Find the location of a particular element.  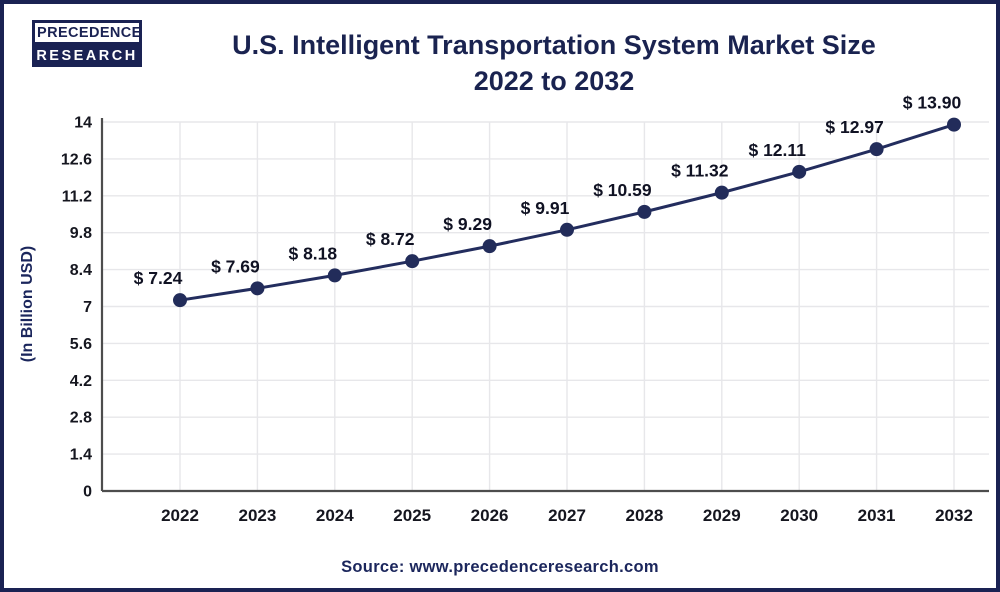

x-tick-label: 2029 is located at coordinates (722, 515).